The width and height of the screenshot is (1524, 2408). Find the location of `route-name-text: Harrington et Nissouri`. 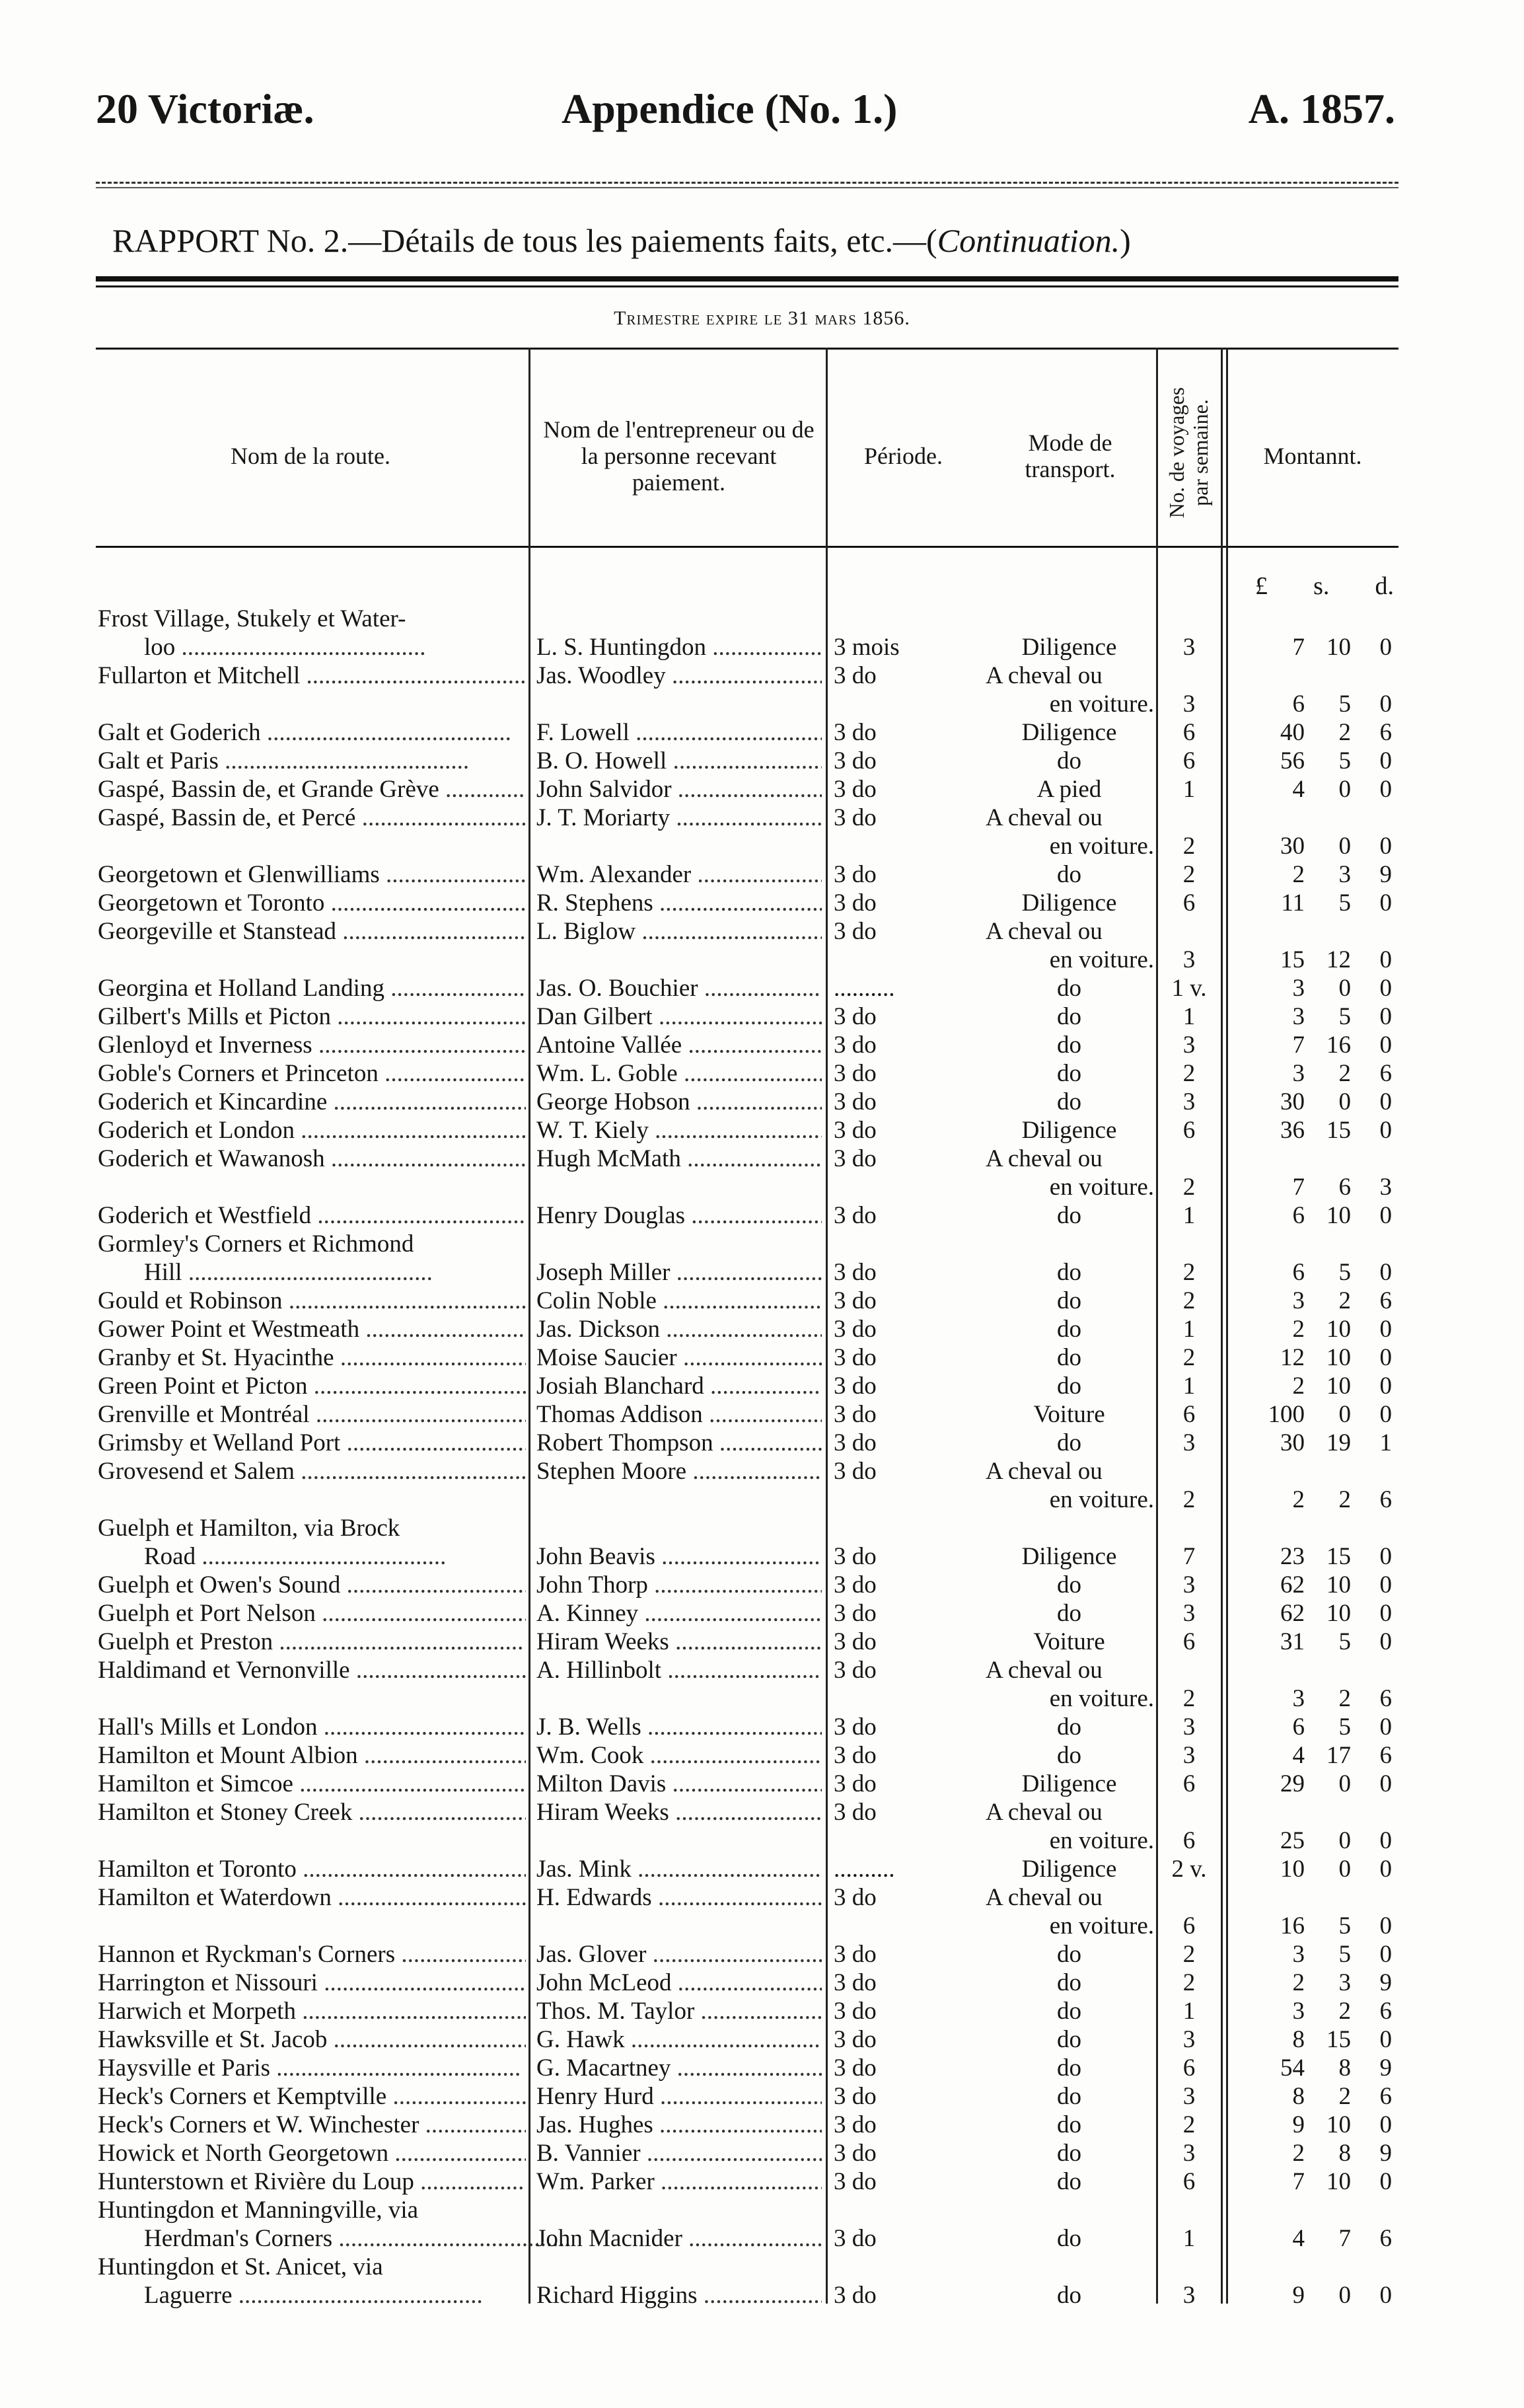

route-name-text: Harrington et Nissouri is located at coordinates (208, 1983).